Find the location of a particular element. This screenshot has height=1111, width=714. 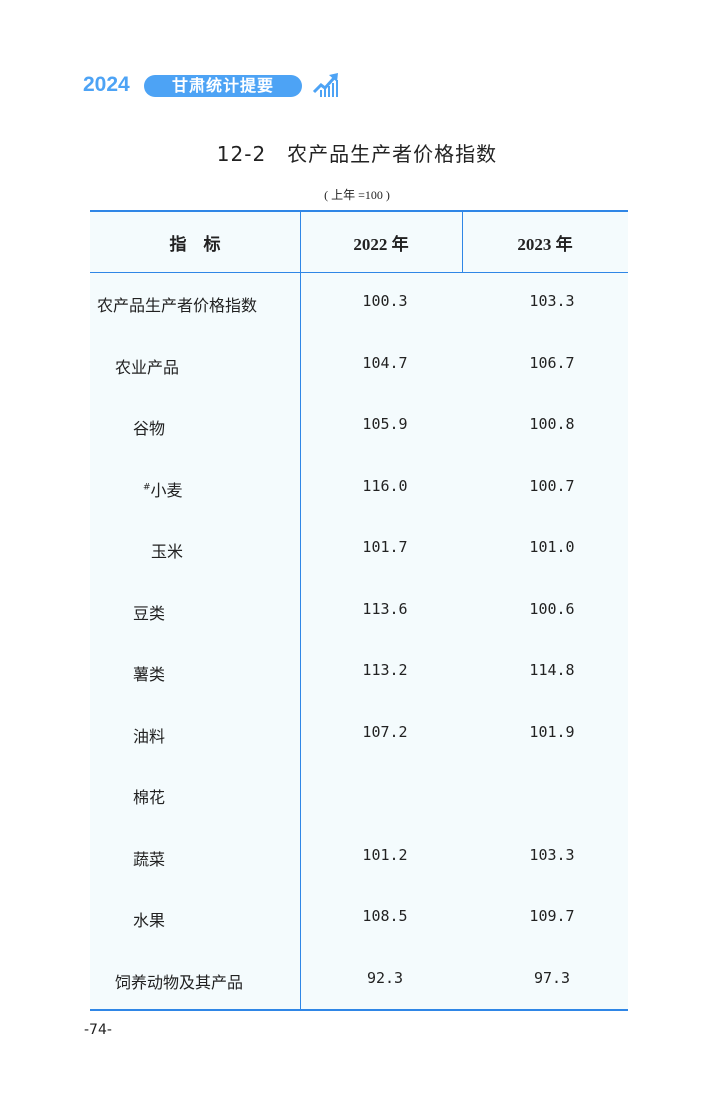

row-label-text: 农业产品 is located at coordinates (147, 367).